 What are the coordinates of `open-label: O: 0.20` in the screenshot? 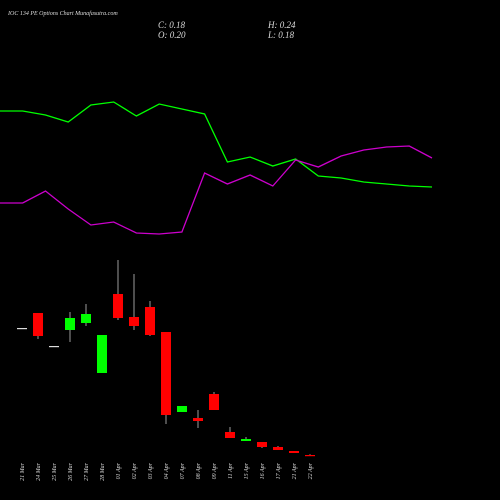 It's located at (172, 35).